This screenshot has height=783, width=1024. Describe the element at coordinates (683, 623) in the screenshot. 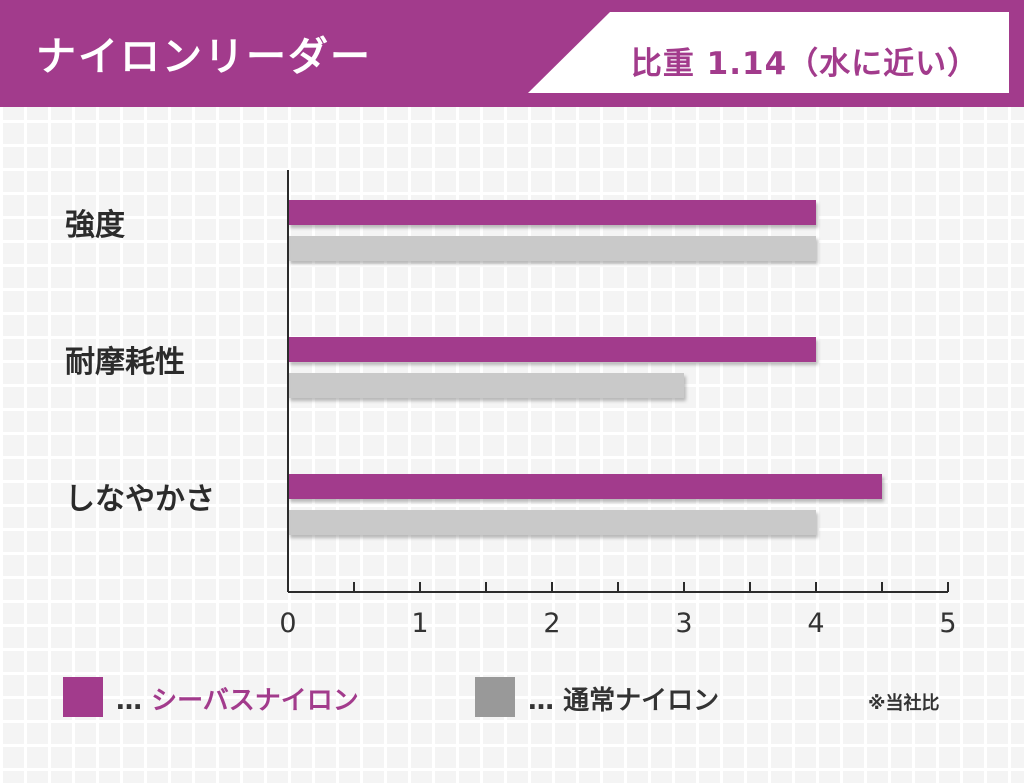

I see `x-tick-label: 3` at that location.